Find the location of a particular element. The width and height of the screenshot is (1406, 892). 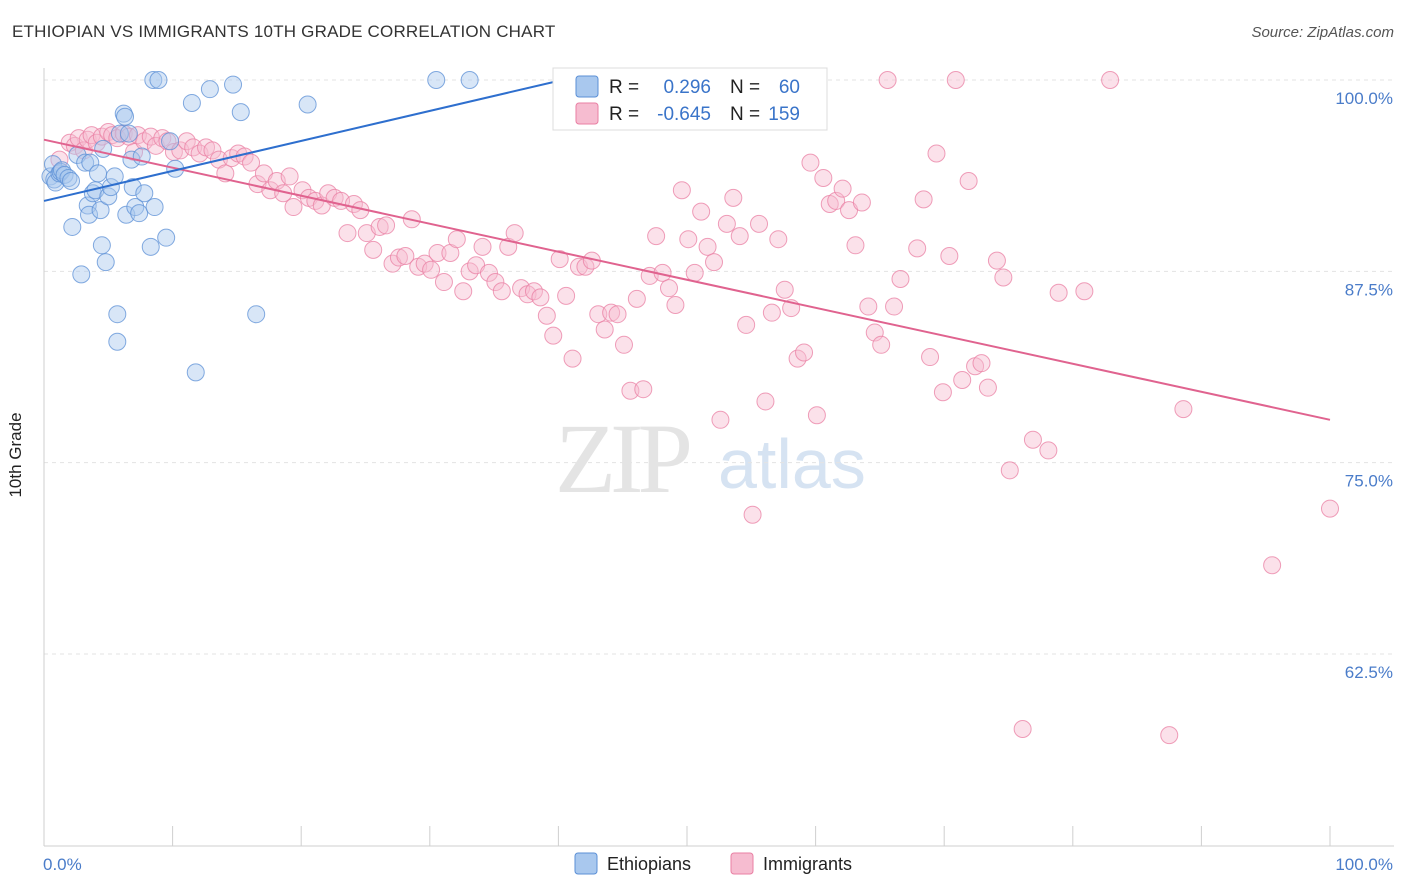

stats-legend: R = 0.296 N = 60 R = -0.645 N = 159 is located at coordinates (690, 99).